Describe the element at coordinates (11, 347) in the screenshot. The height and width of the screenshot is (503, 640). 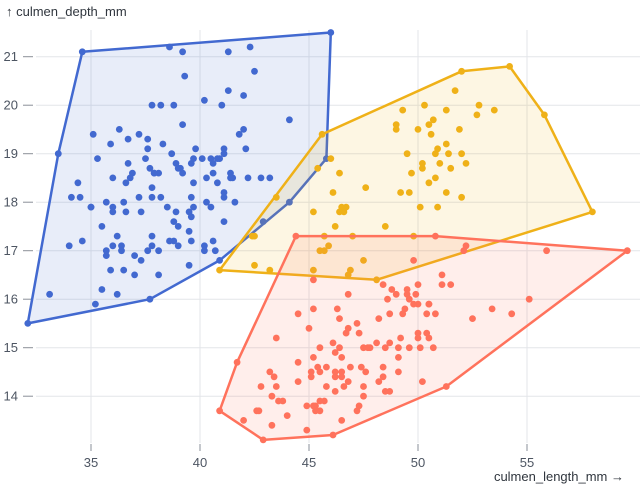
I see `y-tick-label: 15` at that location.